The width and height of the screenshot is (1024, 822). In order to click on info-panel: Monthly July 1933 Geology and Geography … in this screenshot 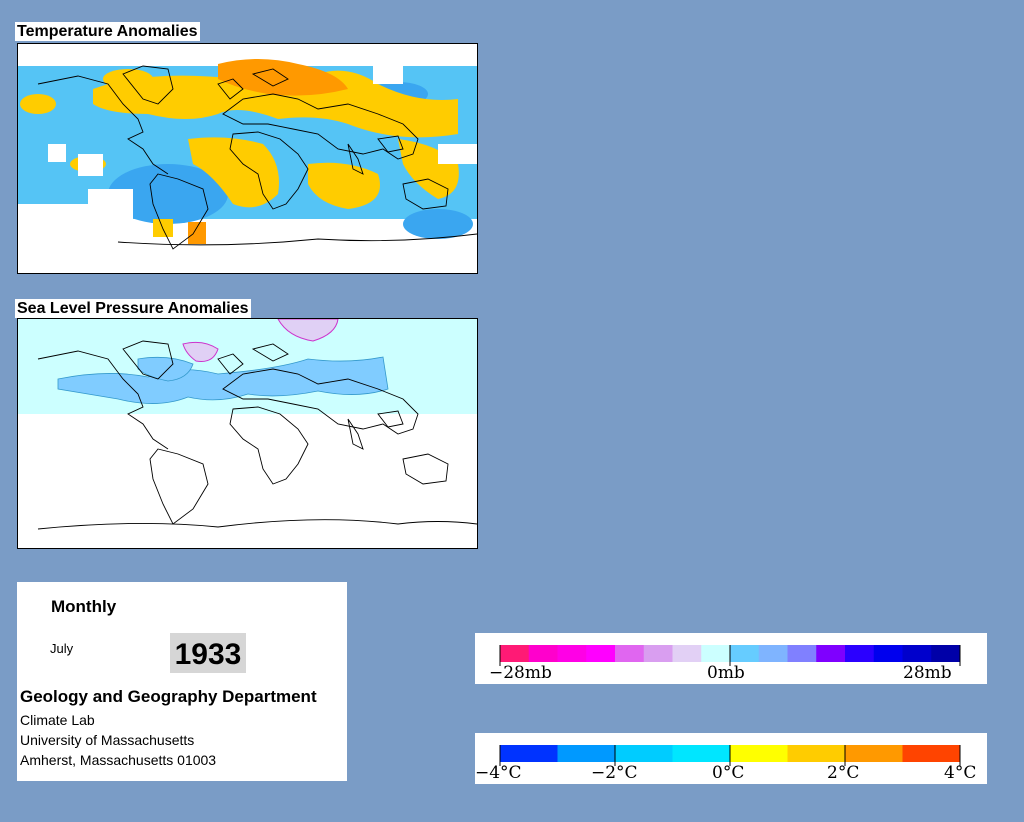, I will do `click(182, 681)`.